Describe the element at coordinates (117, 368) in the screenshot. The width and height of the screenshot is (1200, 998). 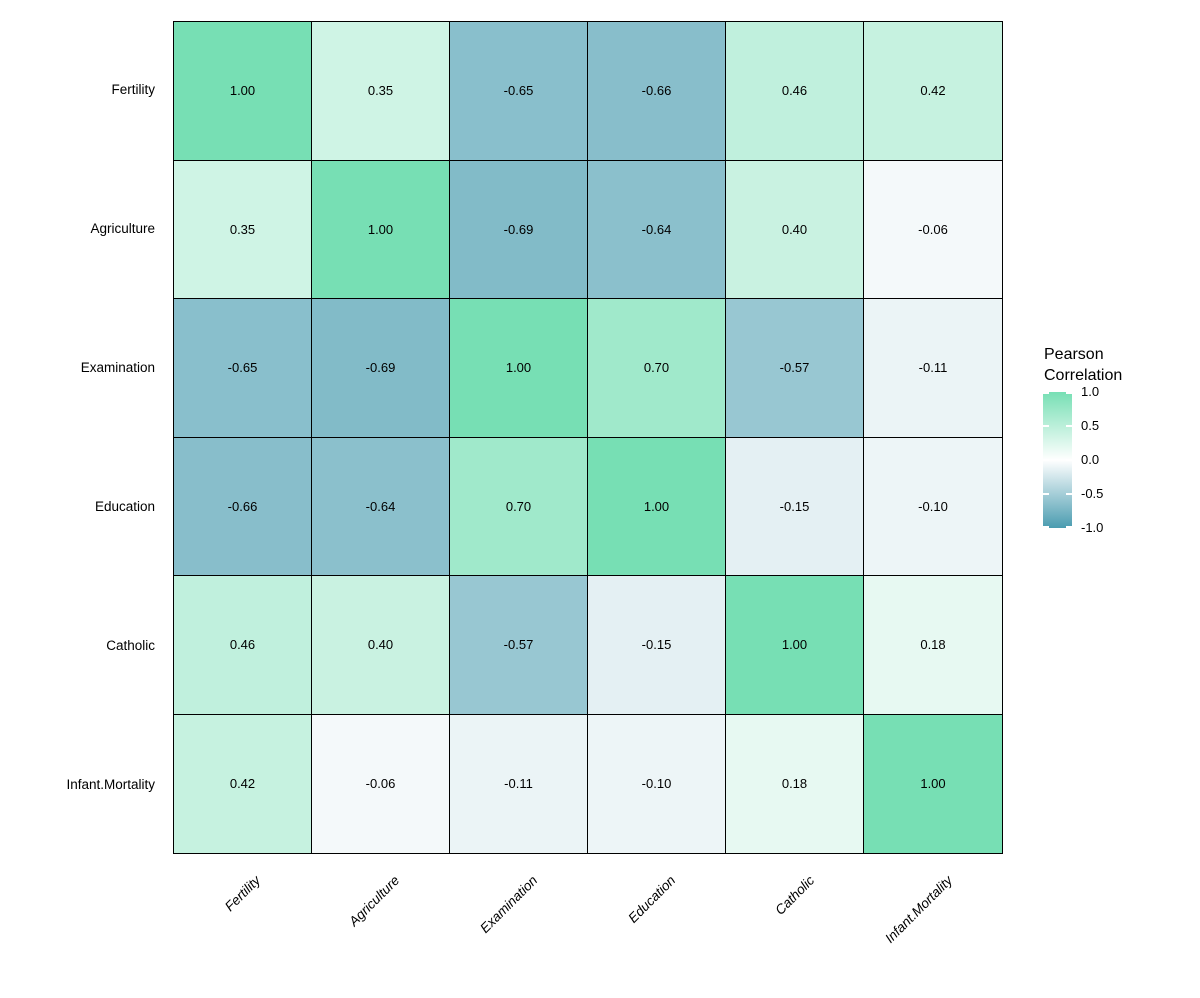
I see `y-axis-label: Examination` at that location.